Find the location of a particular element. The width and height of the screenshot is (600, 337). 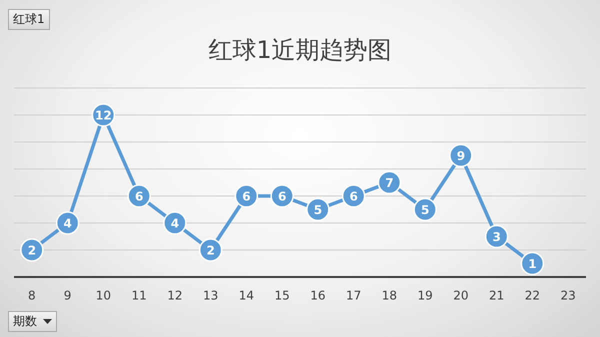

data-label: 7 is located at coordinates (389, 183).